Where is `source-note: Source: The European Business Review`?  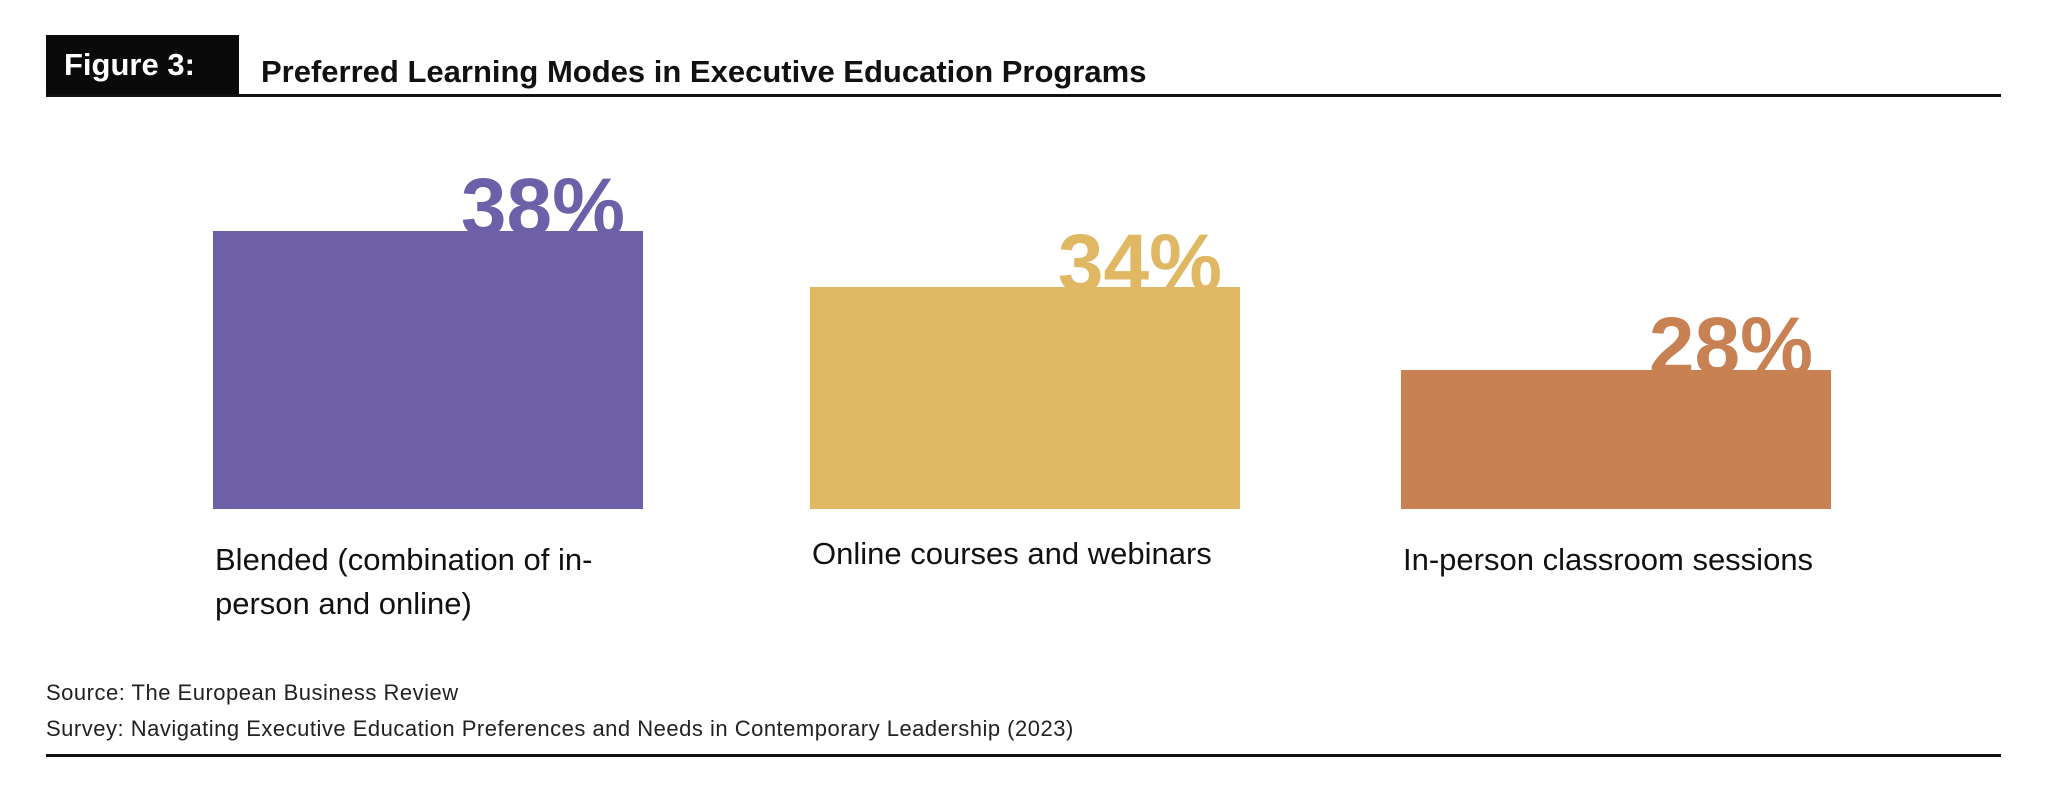
source-note: Source: The European Business Review is located at coordinates (252, 692).